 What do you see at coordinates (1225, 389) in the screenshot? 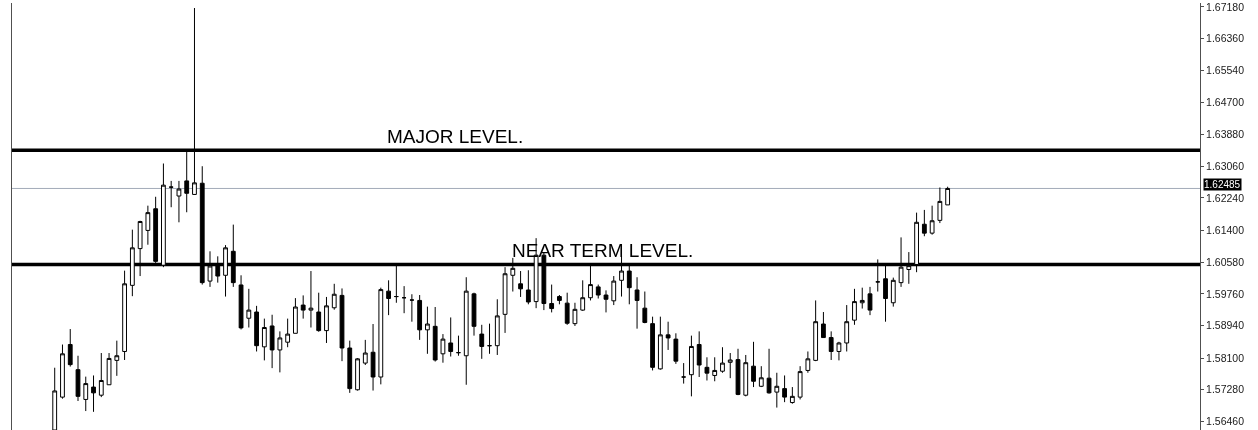
I see `y-tick-label: 1.57280` at bounding box center [1225, 389].